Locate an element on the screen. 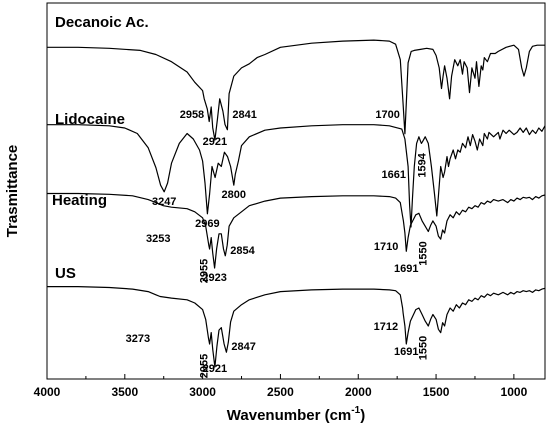  series-name-label: Decanoic Ac. is located at coordinates (102, 22).